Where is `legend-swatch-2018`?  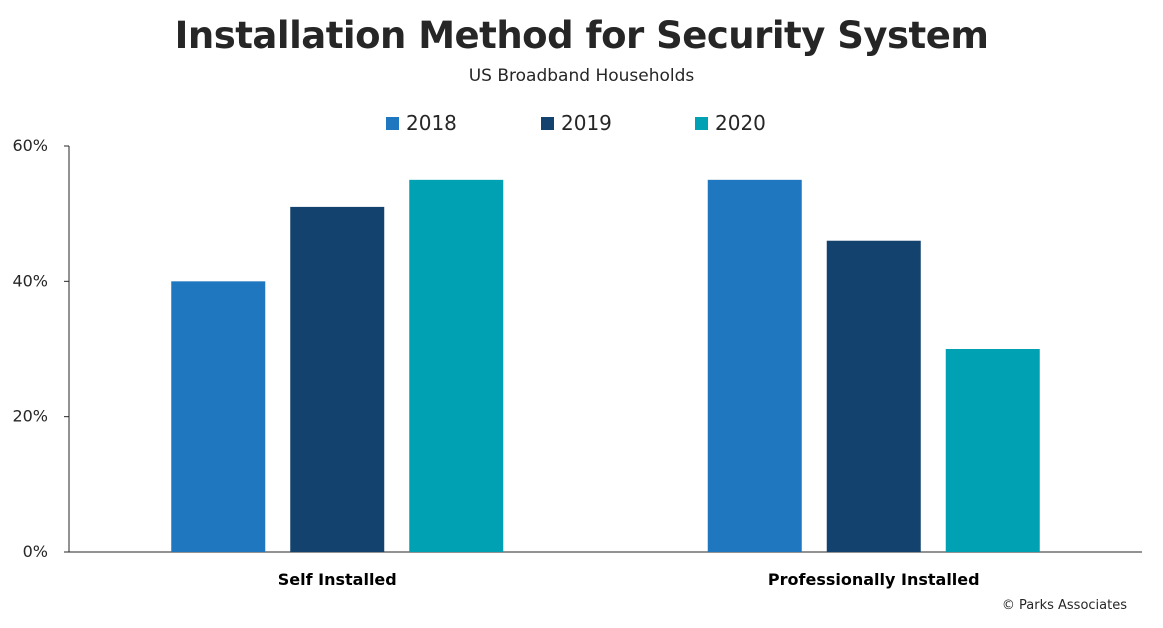 legend-swatch-2018 is located at coordinates (392, 123).